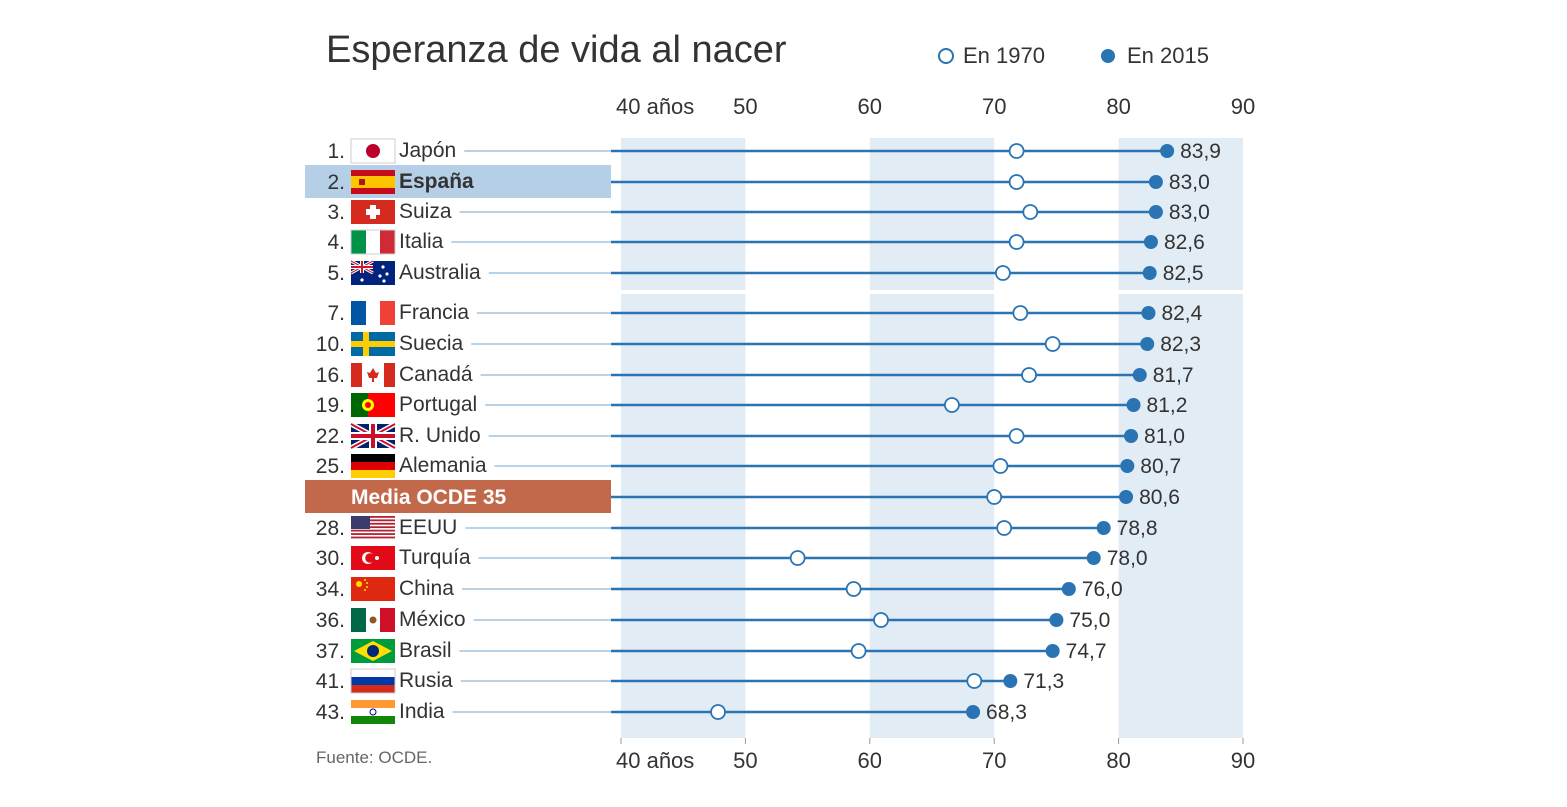  Describe the element at coordinates (1127, 558) in the screenshot. I see `value-label-turqu-a: 78,0` at that location.